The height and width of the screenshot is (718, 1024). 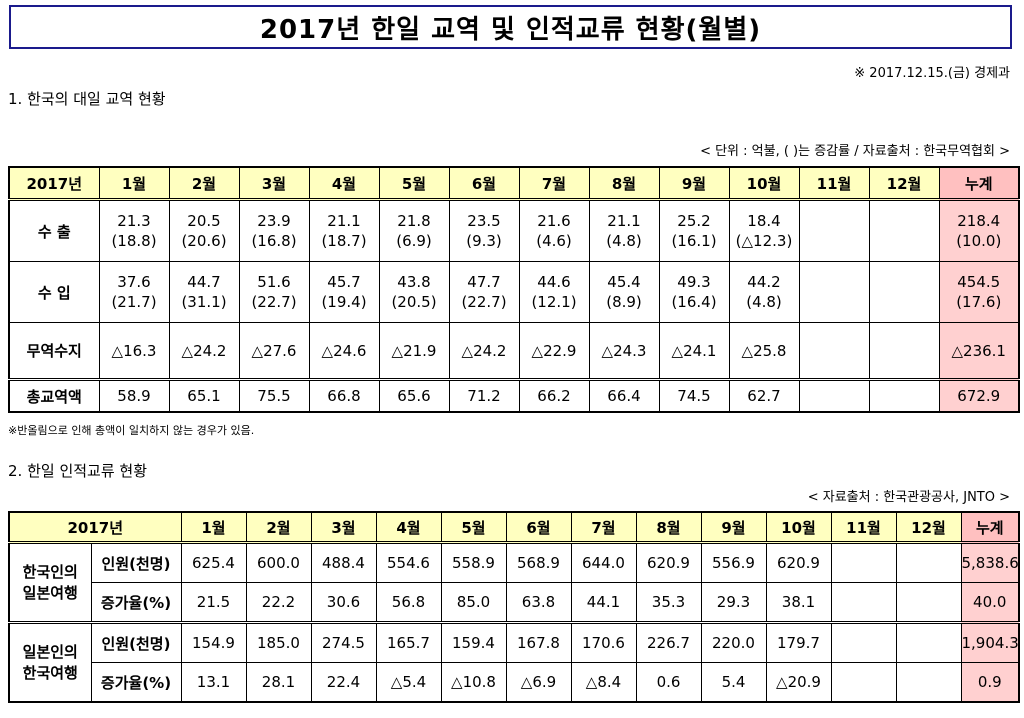 What do you see at coordinates (54, 230) in the screenshot?
I see `row-label: 수 출` at bounding box center [54, 230].